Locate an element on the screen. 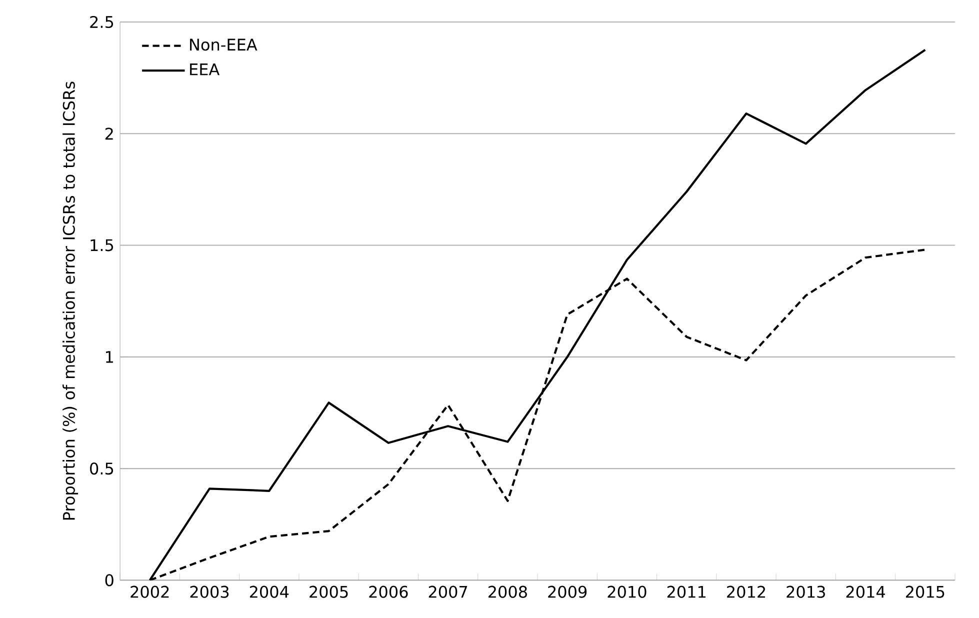  x-tick-label: 2010 is located at coordinates (627, 592).